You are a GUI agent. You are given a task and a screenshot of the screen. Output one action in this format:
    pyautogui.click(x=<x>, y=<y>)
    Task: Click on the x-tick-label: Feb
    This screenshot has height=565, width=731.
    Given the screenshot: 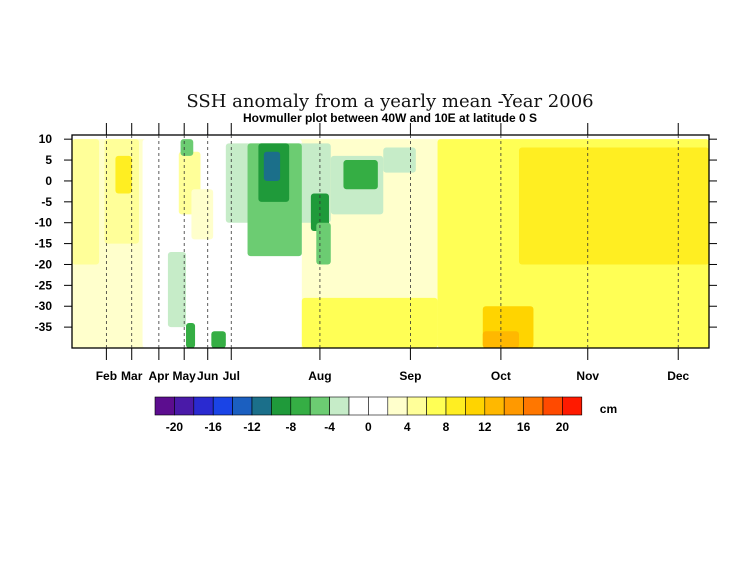 What is the action you would take?
    pyautogui.click(x=106, y=376)
    